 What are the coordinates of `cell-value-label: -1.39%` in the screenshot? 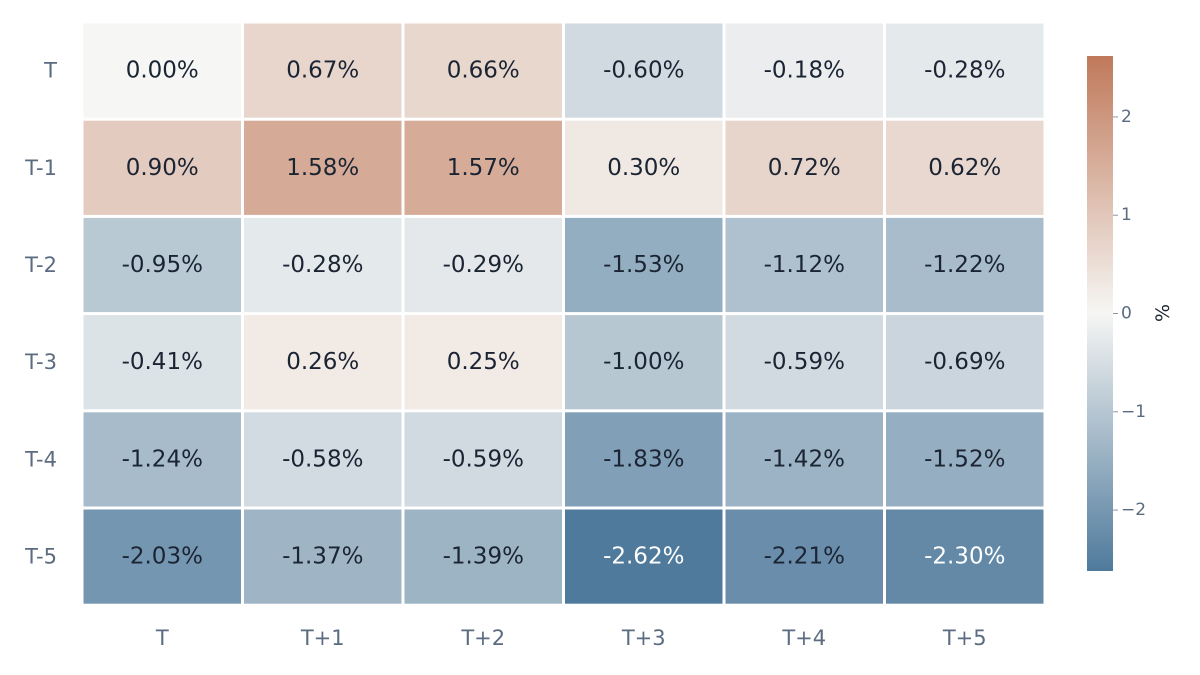 It's located at (483, 557).